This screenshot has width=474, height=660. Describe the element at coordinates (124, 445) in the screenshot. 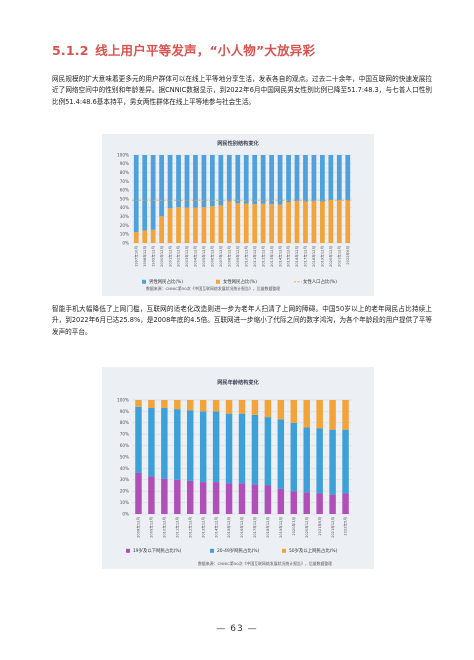

I see `y-tick-label: 60%` at that location.